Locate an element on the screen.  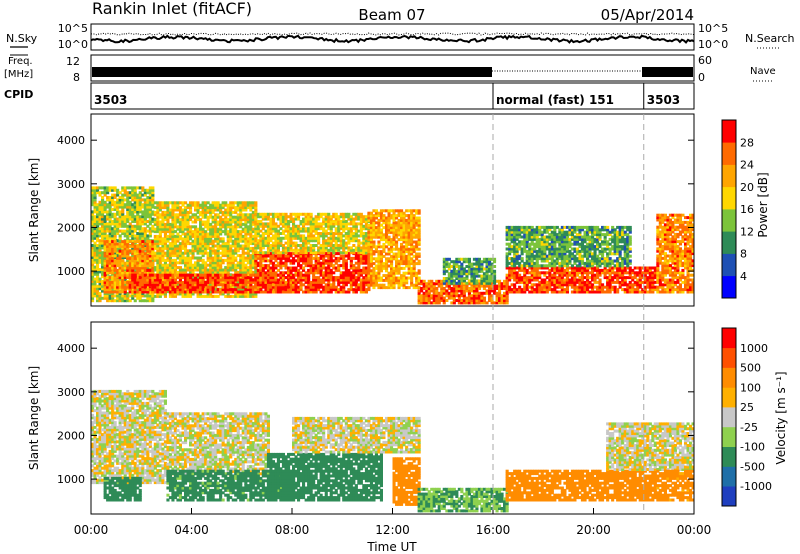
freq-label: Freq. is located at coordinates (20, 61).